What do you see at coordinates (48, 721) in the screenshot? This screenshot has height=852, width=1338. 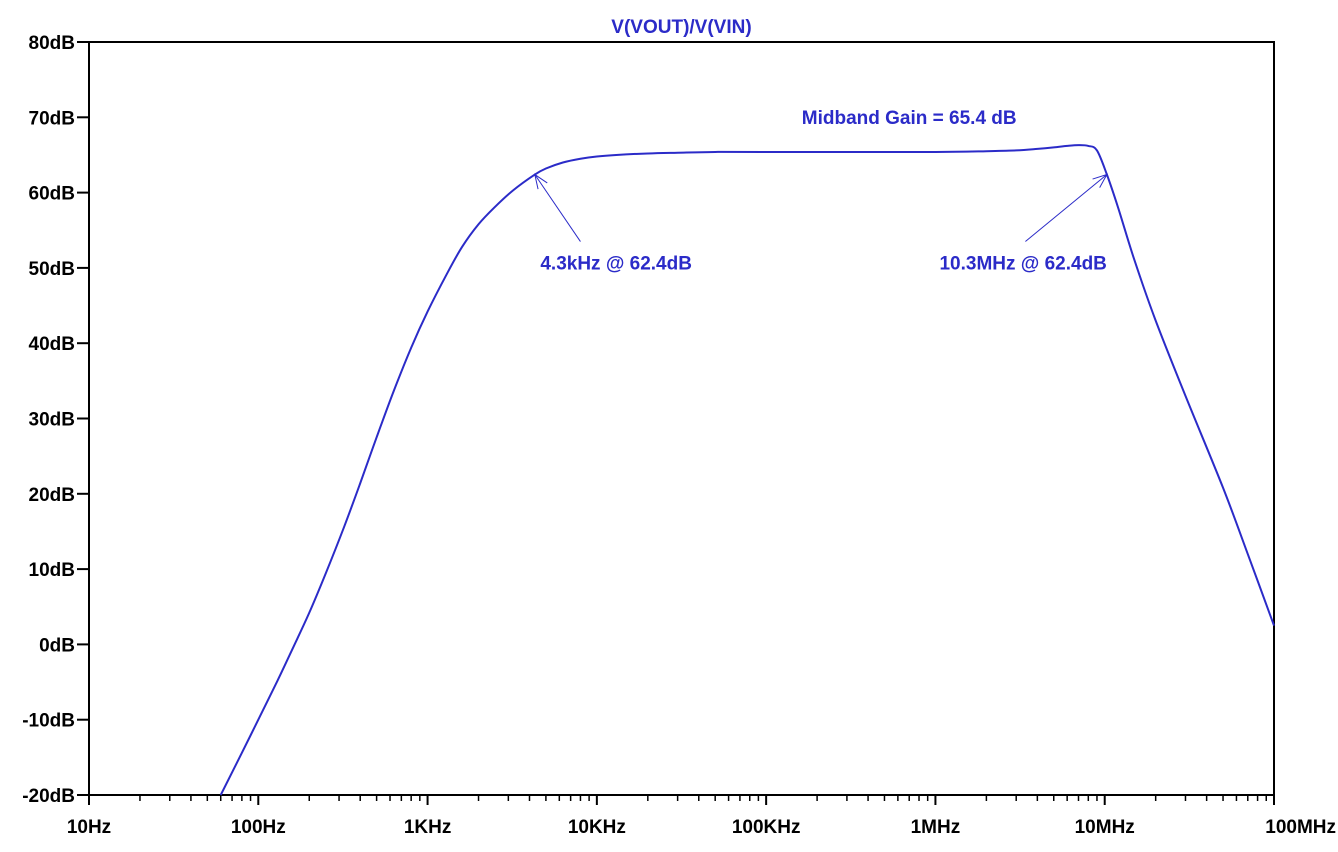 I see `y-tick-label: -10dB` at bounding box center [48, 721].